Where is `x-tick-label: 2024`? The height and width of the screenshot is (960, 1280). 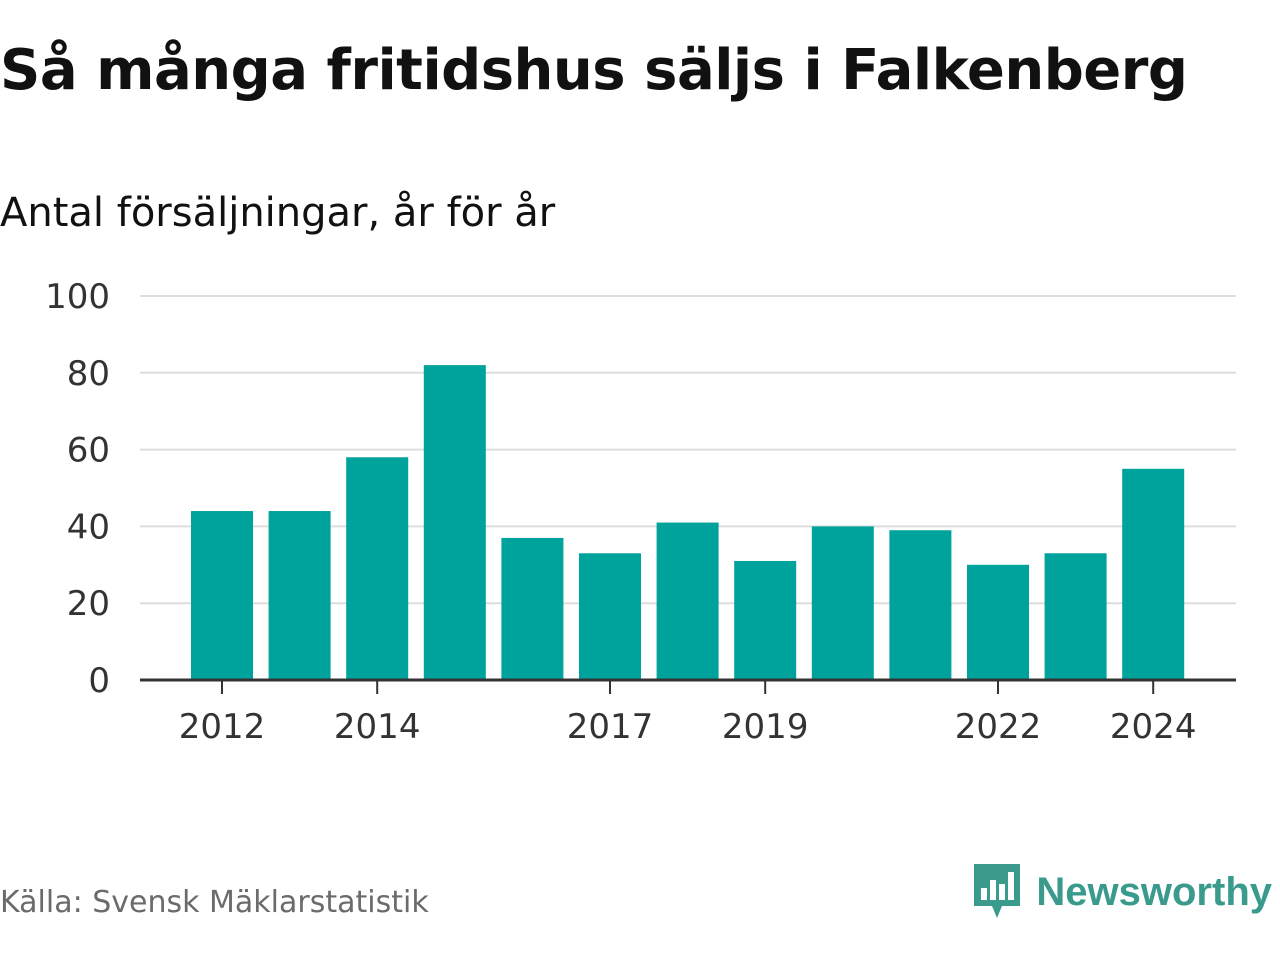
x-tick-label: 2024 is located at coordinates (1153, 727).